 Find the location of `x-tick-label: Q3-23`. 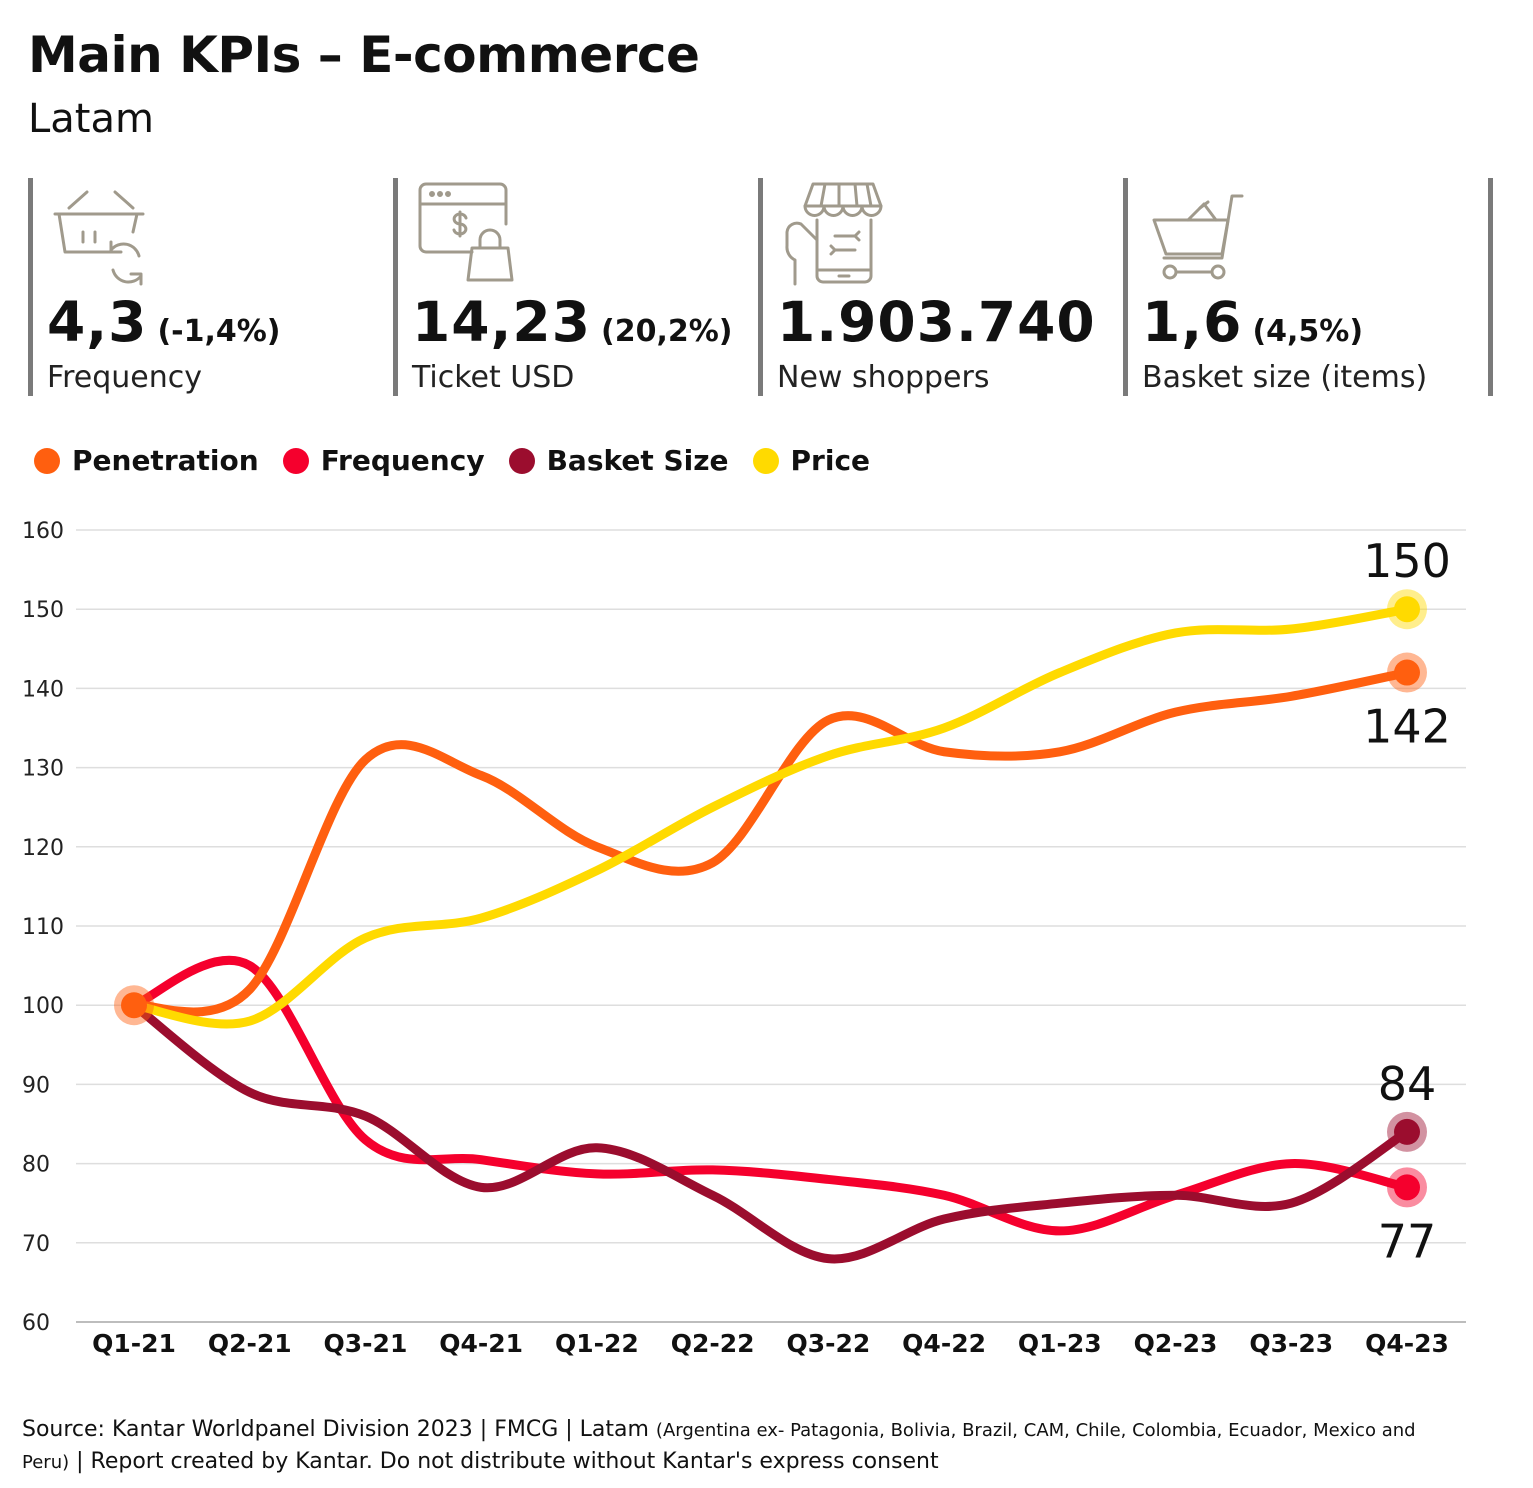

x-tick-label: Q3-23 is located at coordinates (1291, 1343).